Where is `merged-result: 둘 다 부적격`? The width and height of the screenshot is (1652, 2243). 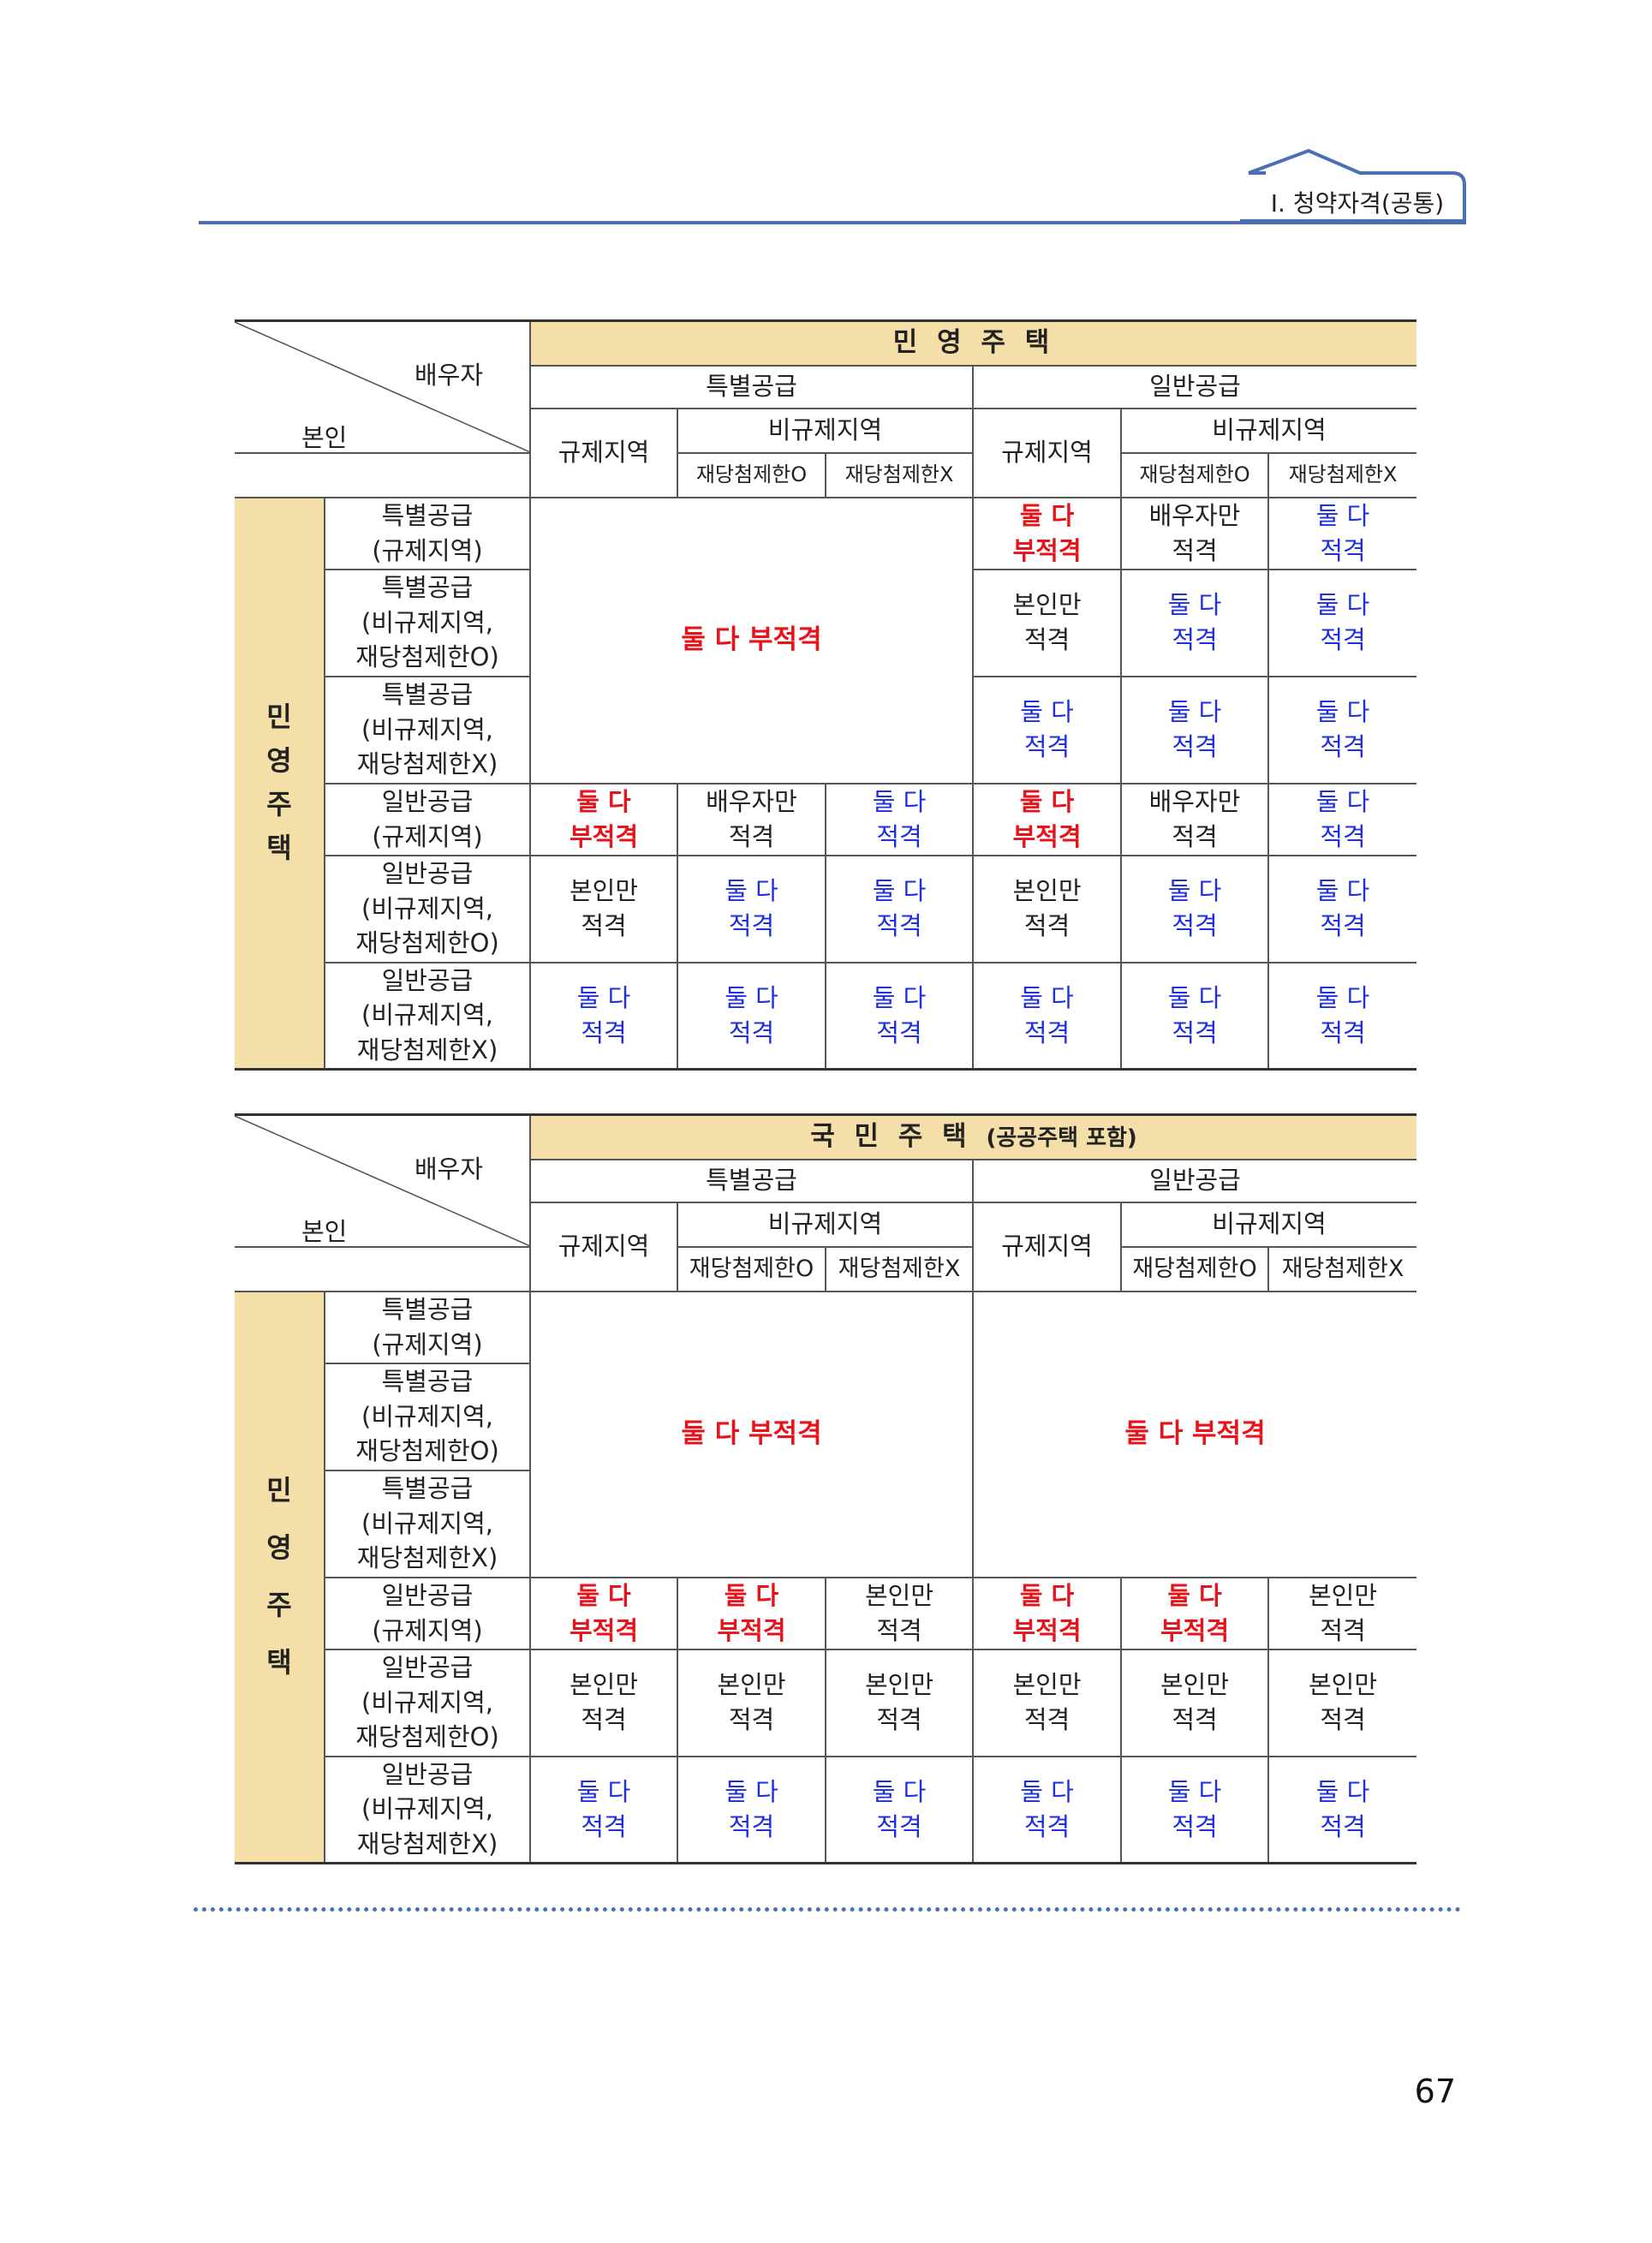
merged-result: 둘 다 부적격 is located at coordinates (751, 640).